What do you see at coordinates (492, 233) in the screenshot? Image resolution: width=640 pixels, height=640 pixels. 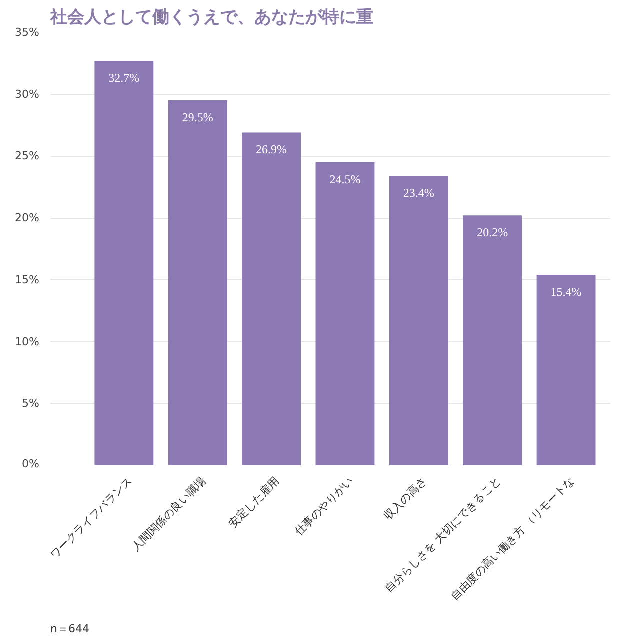 I see `data-label: 20.2%` at bounding box center [492, 233].